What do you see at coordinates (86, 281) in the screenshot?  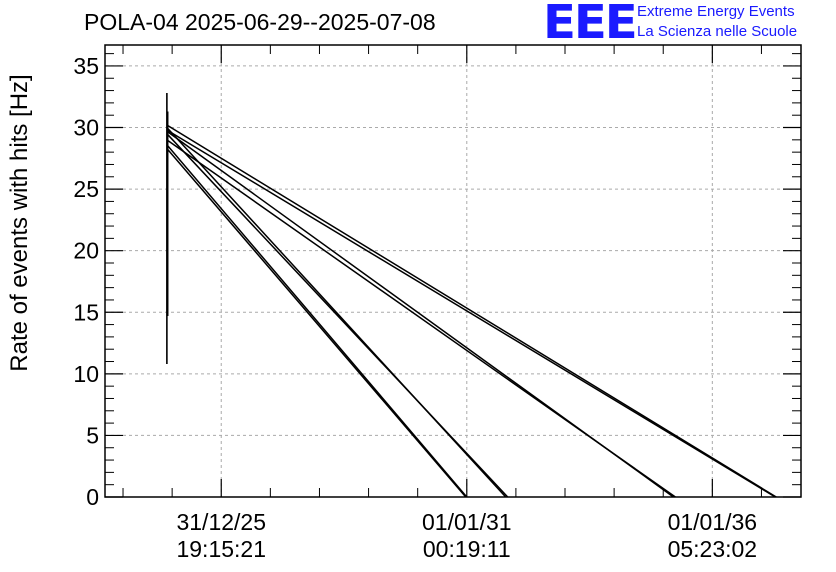 I see `y-tick-labels: 0 5 10 15 20 25 30 35` at bounding box center [86, 281].